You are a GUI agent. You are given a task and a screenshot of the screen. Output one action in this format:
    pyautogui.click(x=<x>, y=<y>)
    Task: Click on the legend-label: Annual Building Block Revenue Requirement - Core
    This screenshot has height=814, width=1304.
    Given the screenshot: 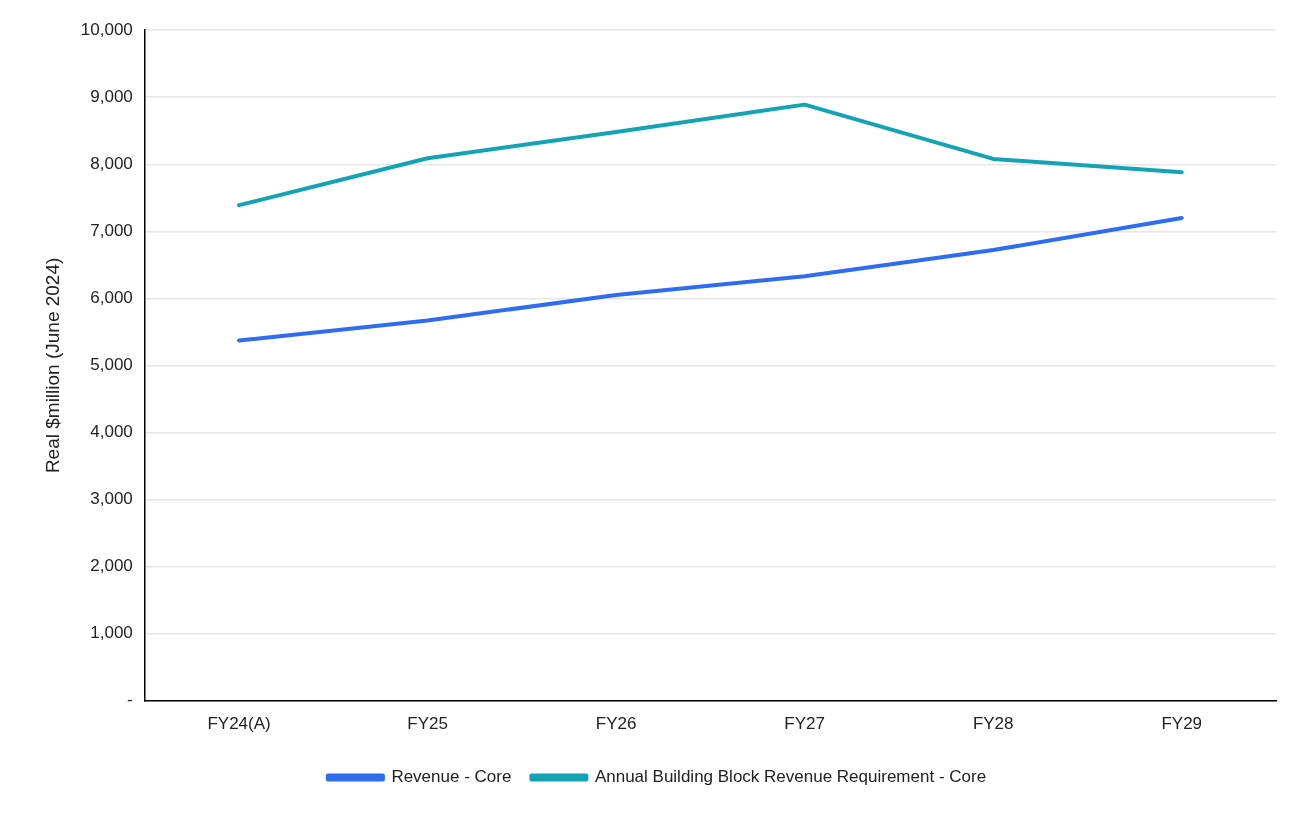 What is the action you would take?
    pyautogui.click(x=790, y=777)
    